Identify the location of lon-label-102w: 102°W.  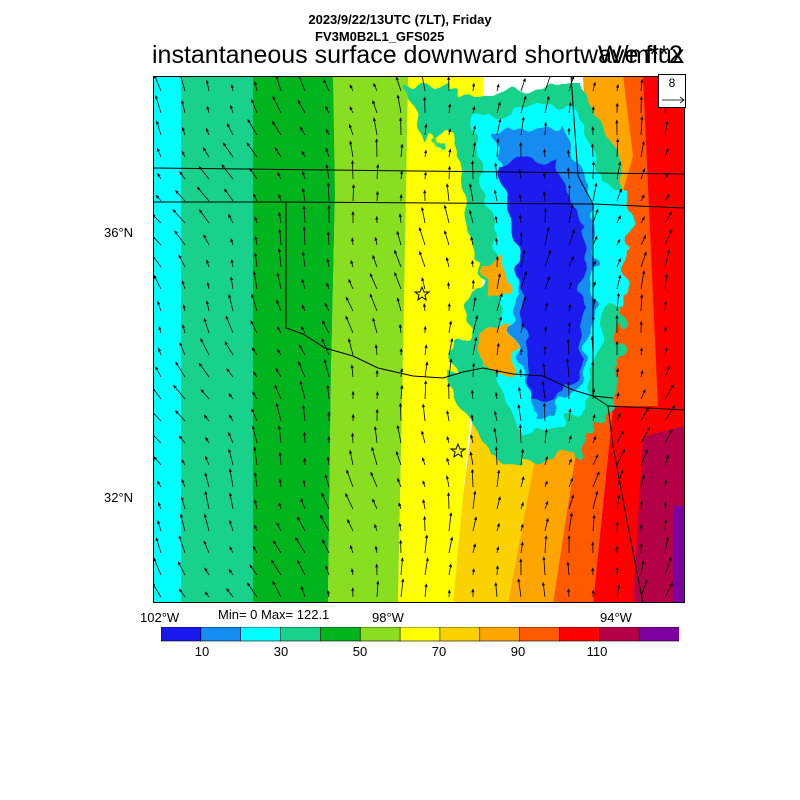
(160, 617).